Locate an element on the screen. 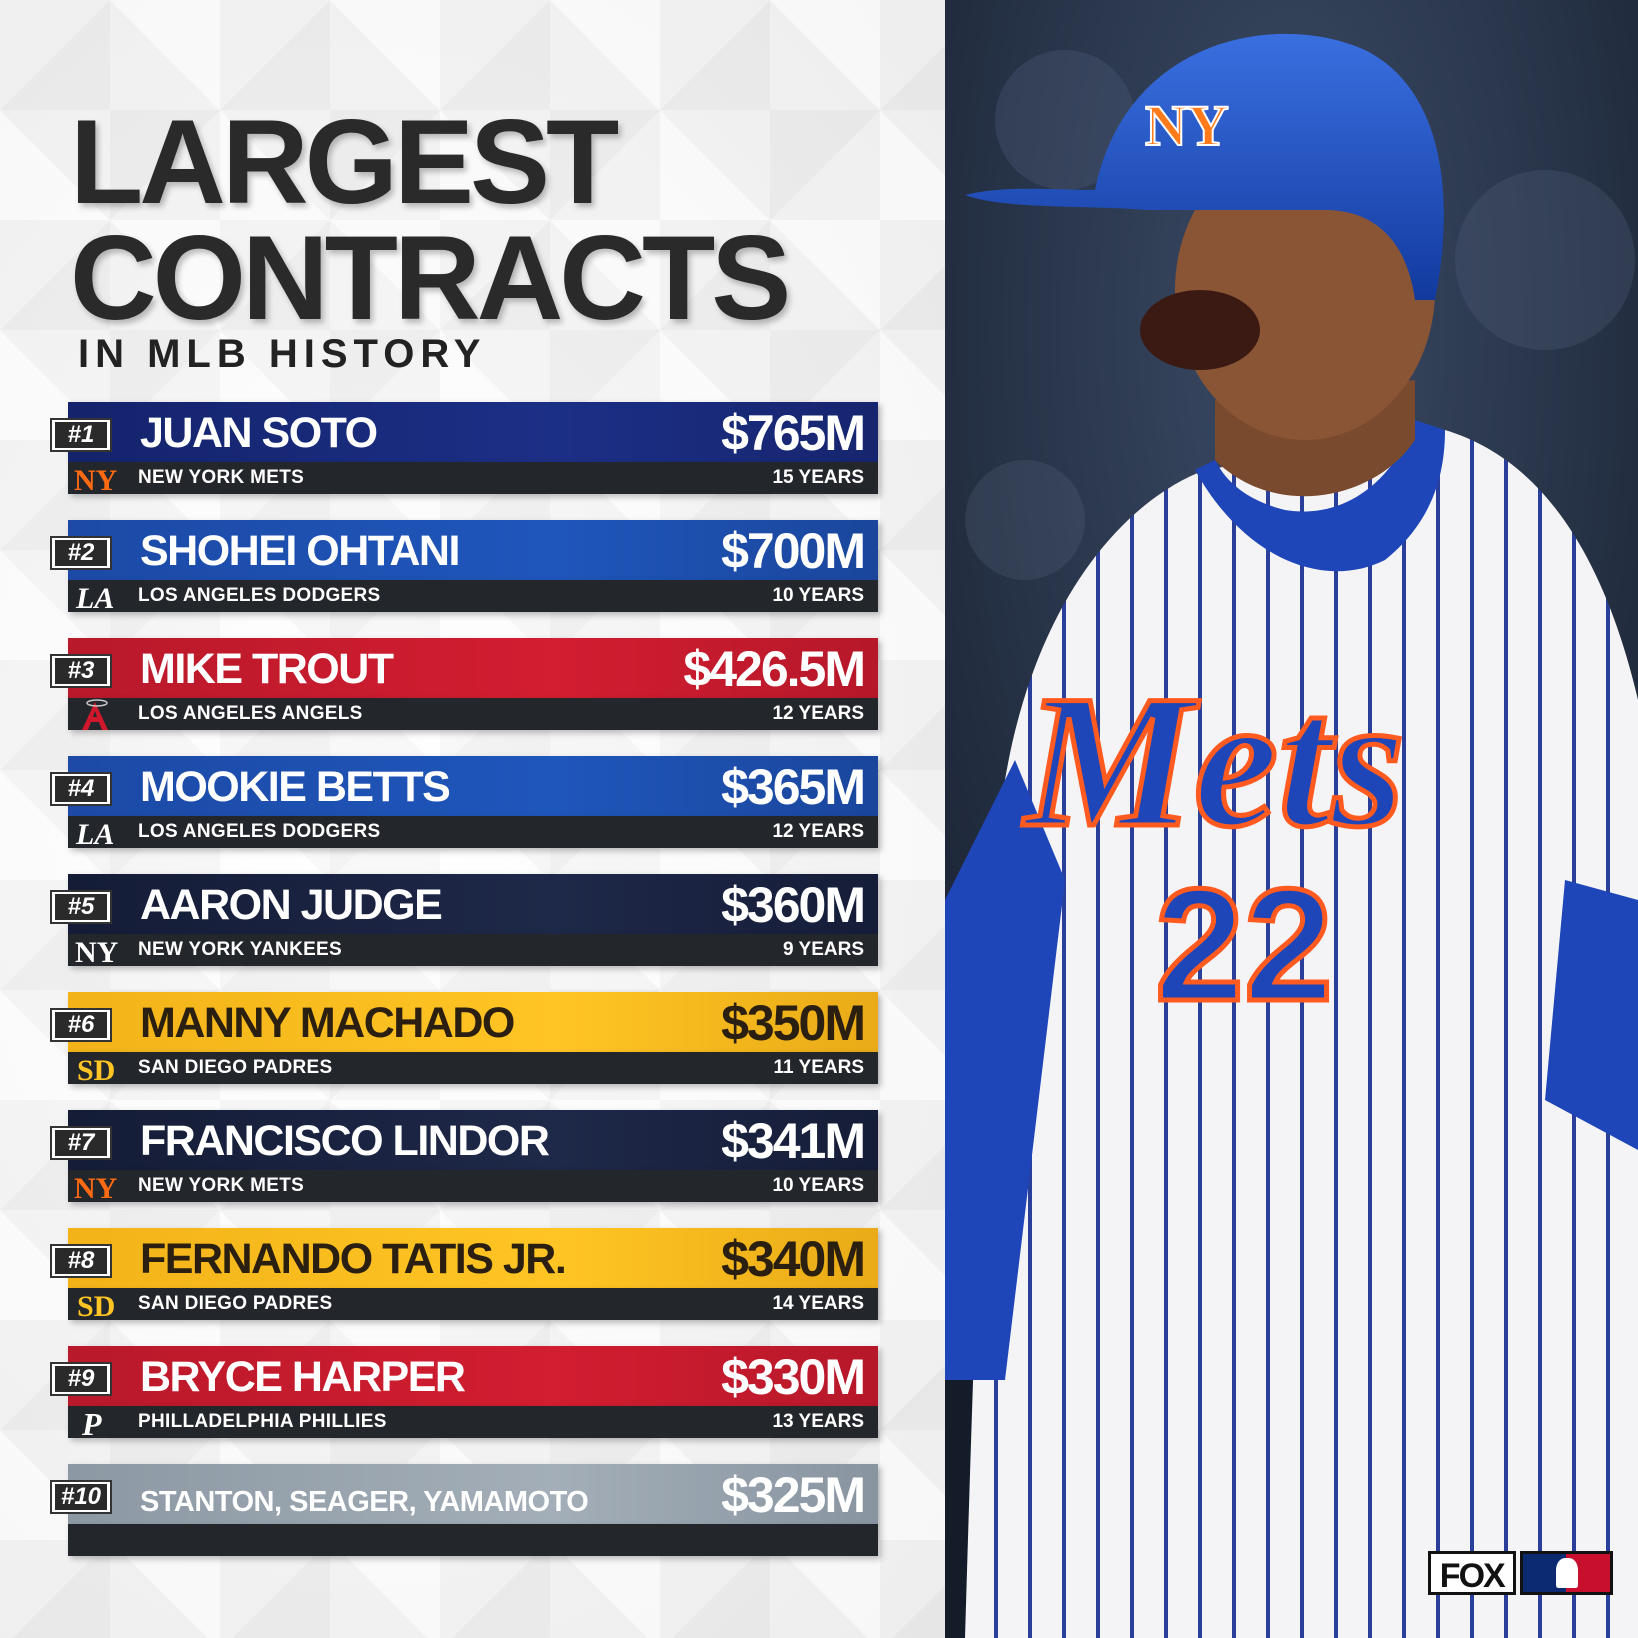 The width and height of the screenshot is (1638, 1638). yankees-logo-icon: NY is located at coordinates (96, 952).